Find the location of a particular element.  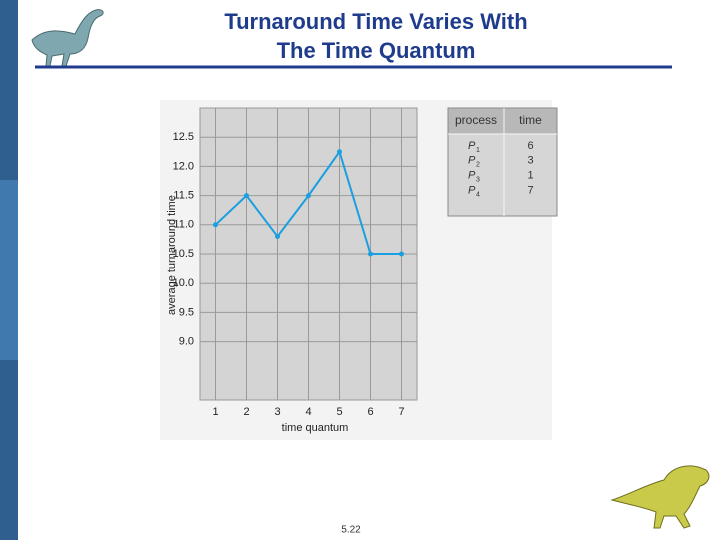

side-bar-segment is located at coordinates (9, 270).